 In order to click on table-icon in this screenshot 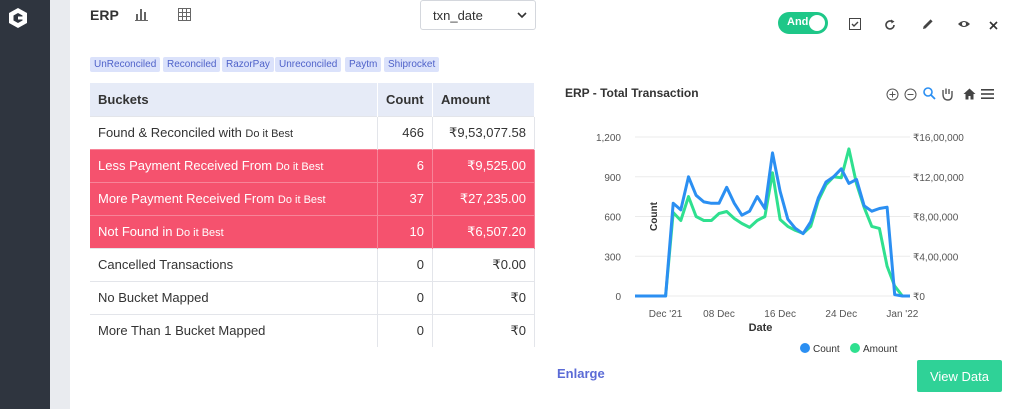, I will do `click(184, 14)`.